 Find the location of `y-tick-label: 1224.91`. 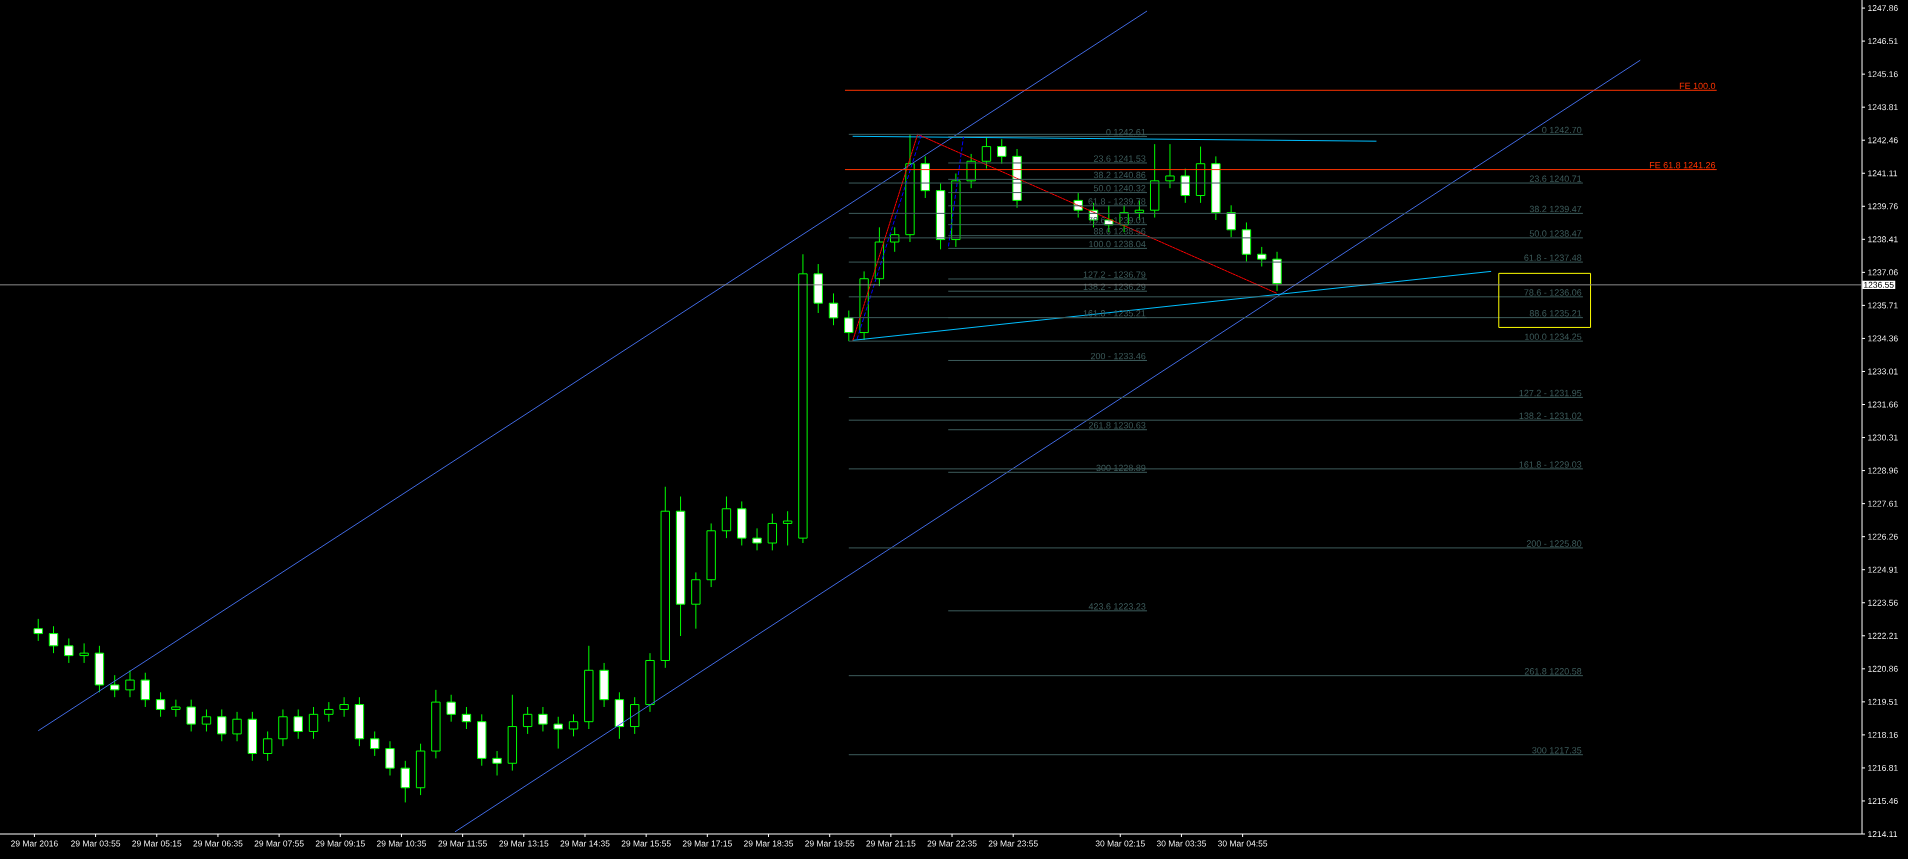

y-tick-label: 1224.91 is located at coordinates (1883, 569).